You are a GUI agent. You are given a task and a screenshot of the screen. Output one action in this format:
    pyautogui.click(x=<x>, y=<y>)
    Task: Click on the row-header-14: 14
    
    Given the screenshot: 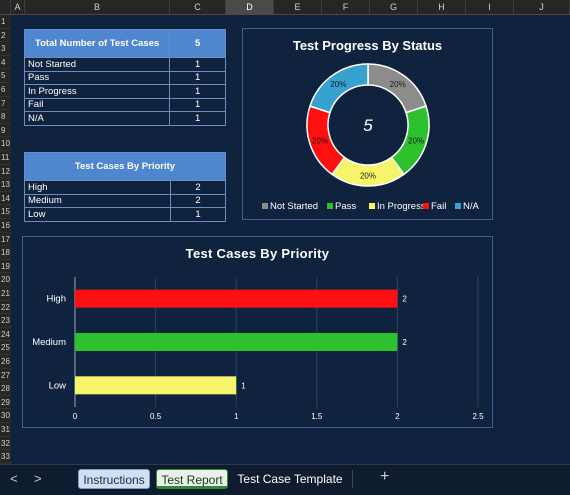 What is the action you would take?
    pyautogui.click(x=5, y=199)
    